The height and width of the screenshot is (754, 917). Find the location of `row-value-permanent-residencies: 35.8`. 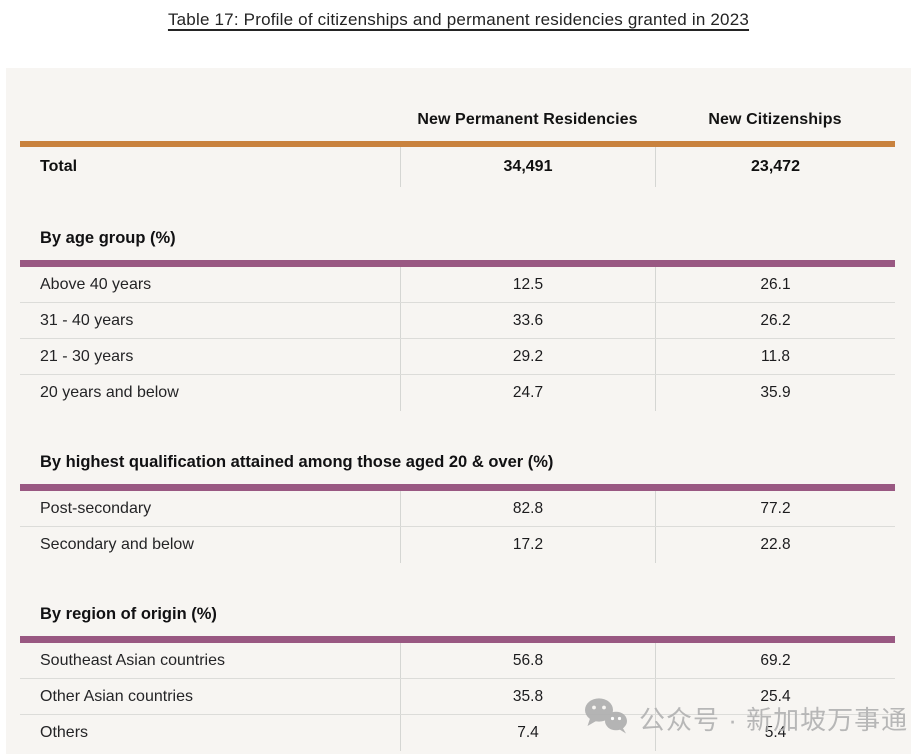

row-value-permanent-residencies: 35.8 is located at coordinates (527, 696).